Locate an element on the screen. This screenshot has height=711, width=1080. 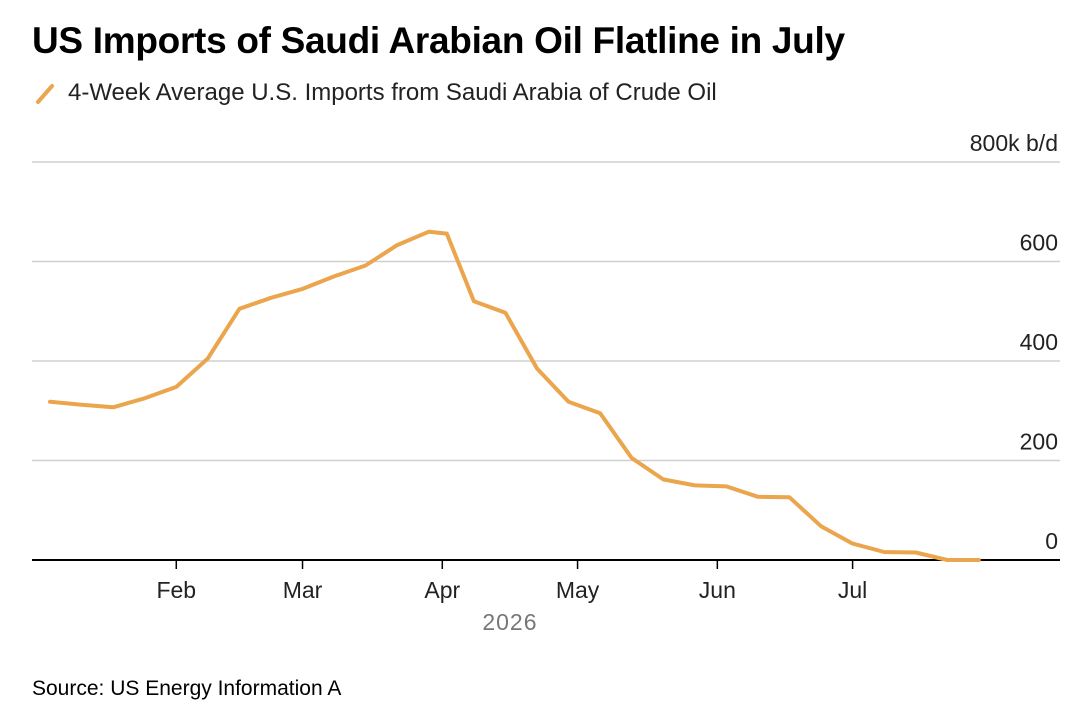
x-tick-label: Apr is located at coordinates (442, 590).